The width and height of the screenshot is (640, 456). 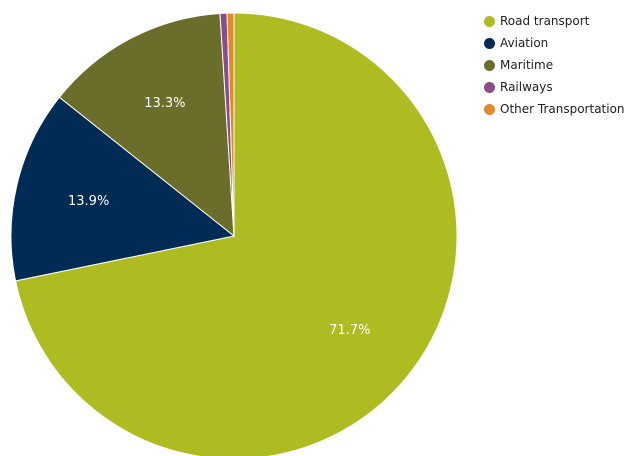 I want to click on pie-slice-aviation, so click(x=123, y=189).